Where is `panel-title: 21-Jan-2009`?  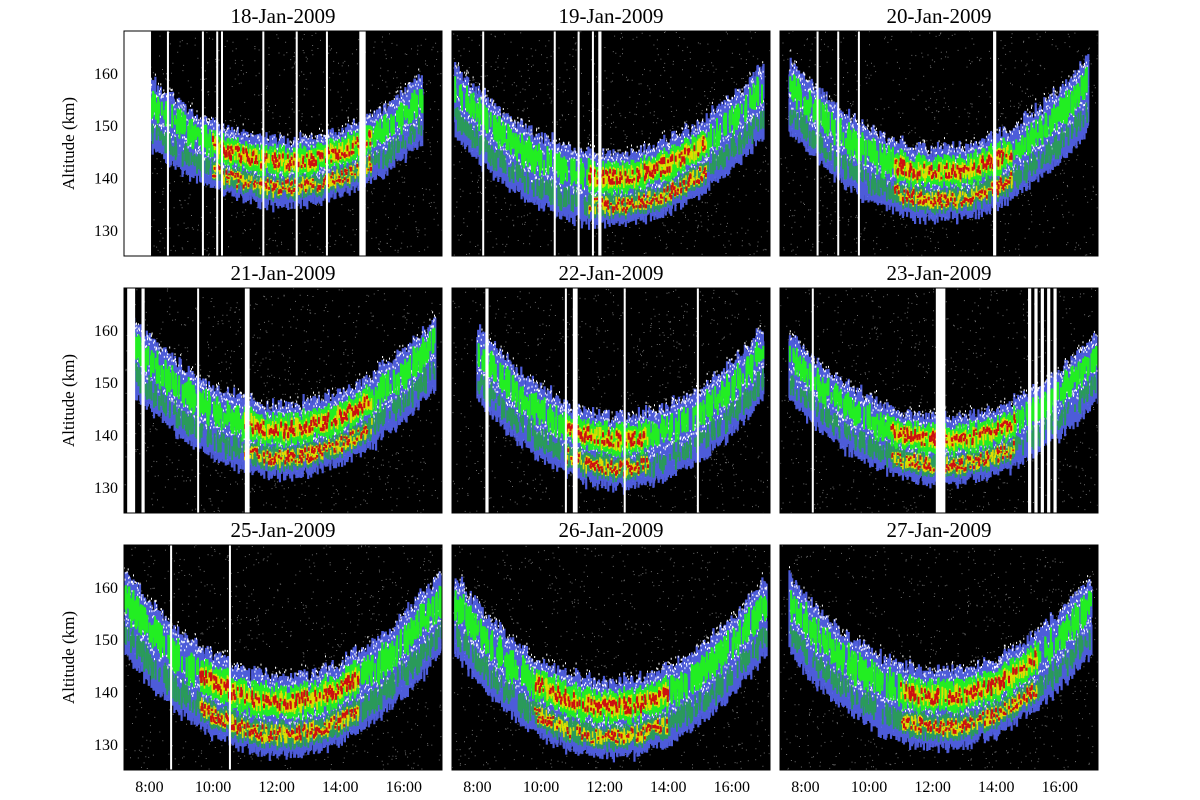 panel-title: 21-Jan-2009 is located at coordinates (283, 273).